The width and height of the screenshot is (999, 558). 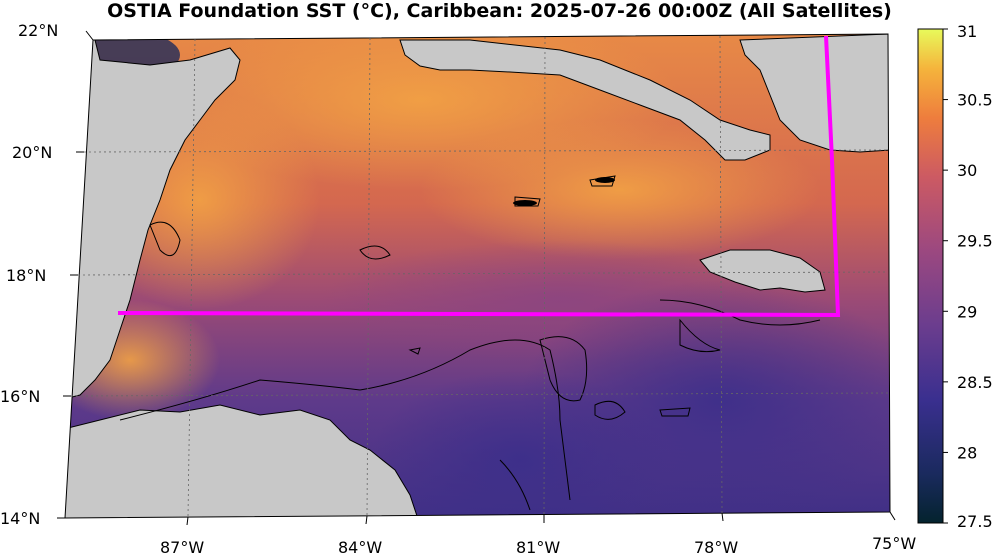 What do you see at coordinates (968, 276) in the screenshot?
I see `colorbar-ticks: 31 30.5 30 29.5 29 28.5 28 27.5` at bounding box center [968, 276].